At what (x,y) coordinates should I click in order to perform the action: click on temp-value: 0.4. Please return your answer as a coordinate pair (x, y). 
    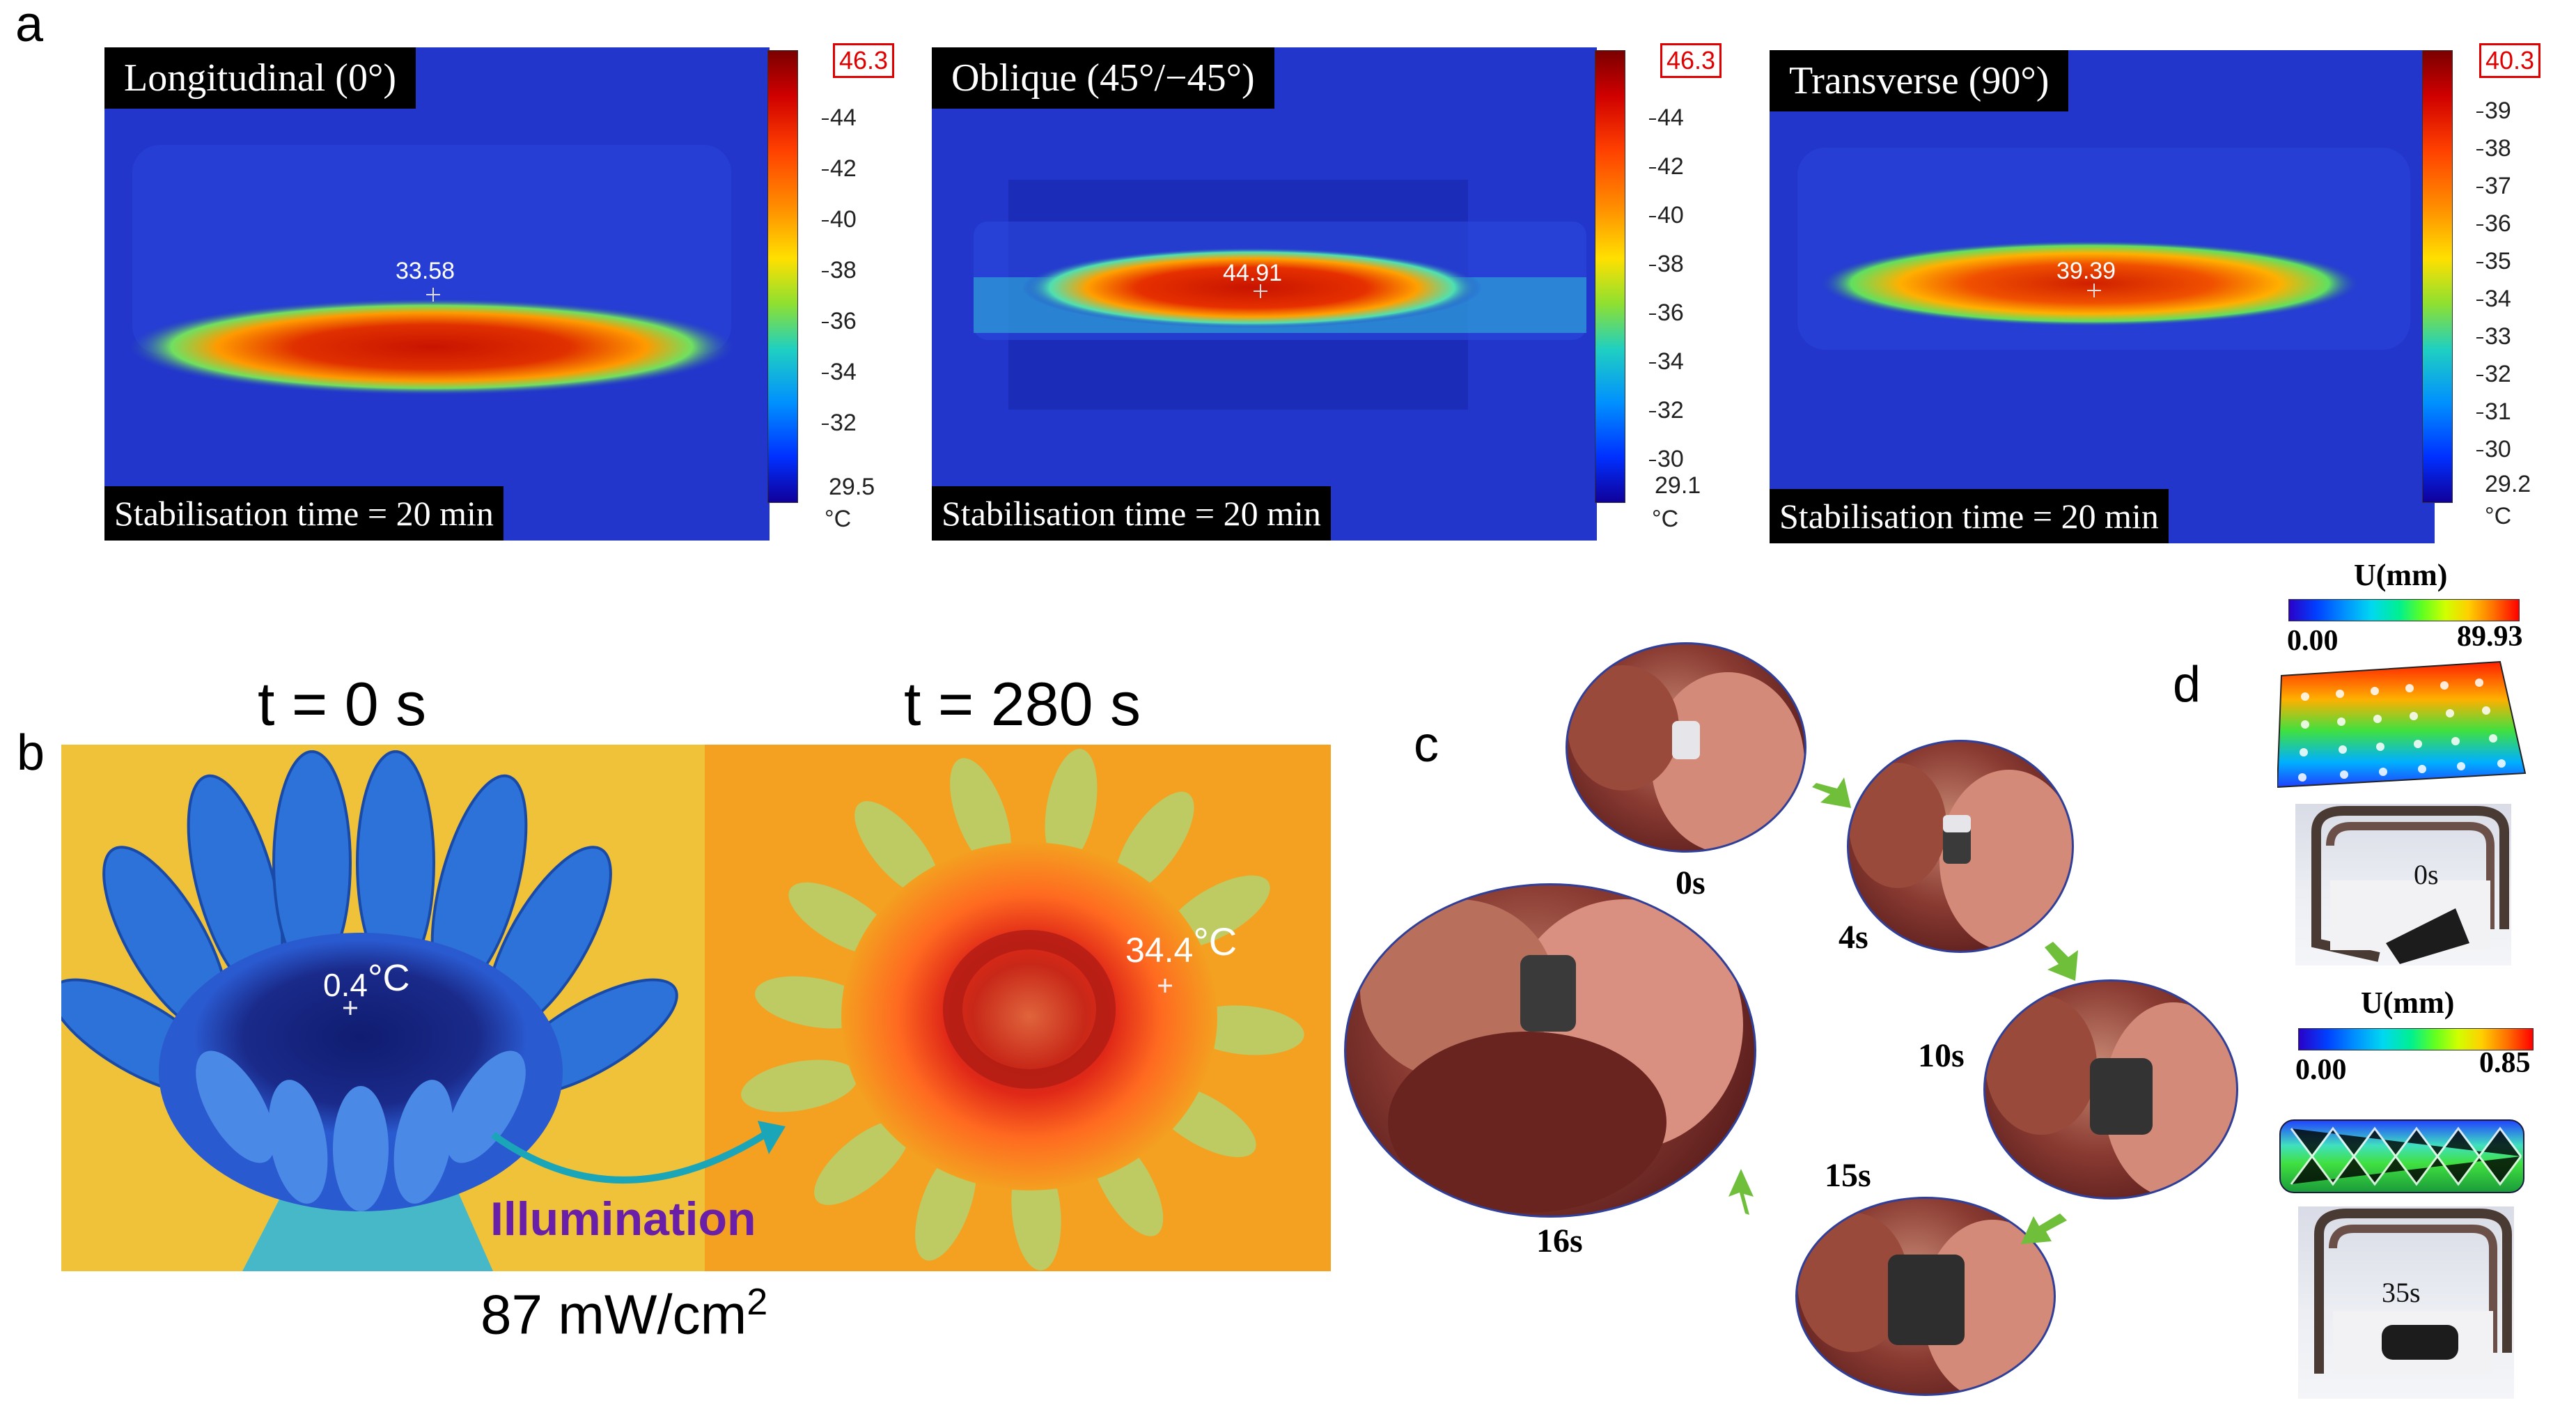
    Looking at the image, I should click on (345, 985).